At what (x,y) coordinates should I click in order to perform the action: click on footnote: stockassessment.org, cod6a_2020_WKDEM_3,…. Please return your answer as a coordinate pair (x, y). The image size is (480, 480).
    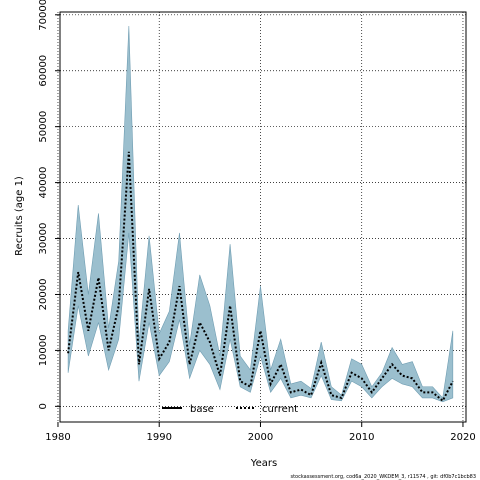
    Looking at the image, I should click on (383, 477).